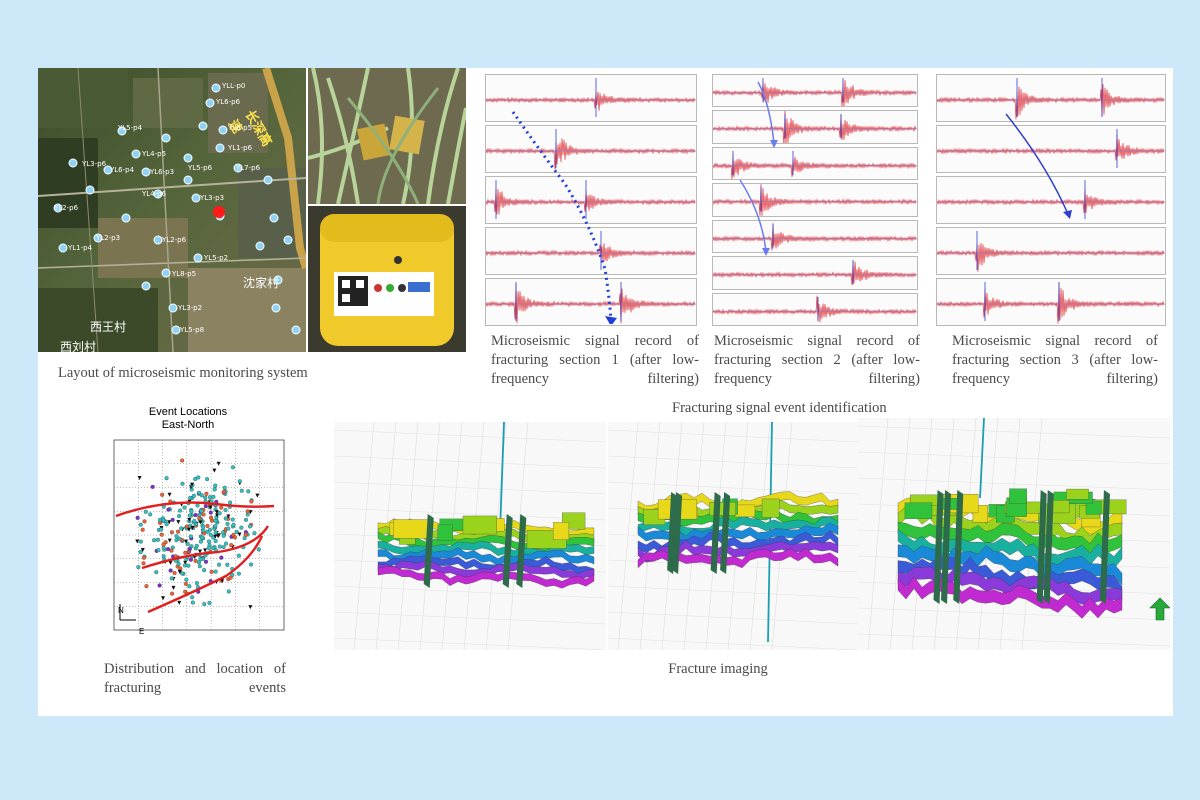 This screenshot has height=800, width=1200. What do you see at coordinates (154, 194) in the screenshot?
I see `station-label: YL4-p6` at bounding box center [154, 194].